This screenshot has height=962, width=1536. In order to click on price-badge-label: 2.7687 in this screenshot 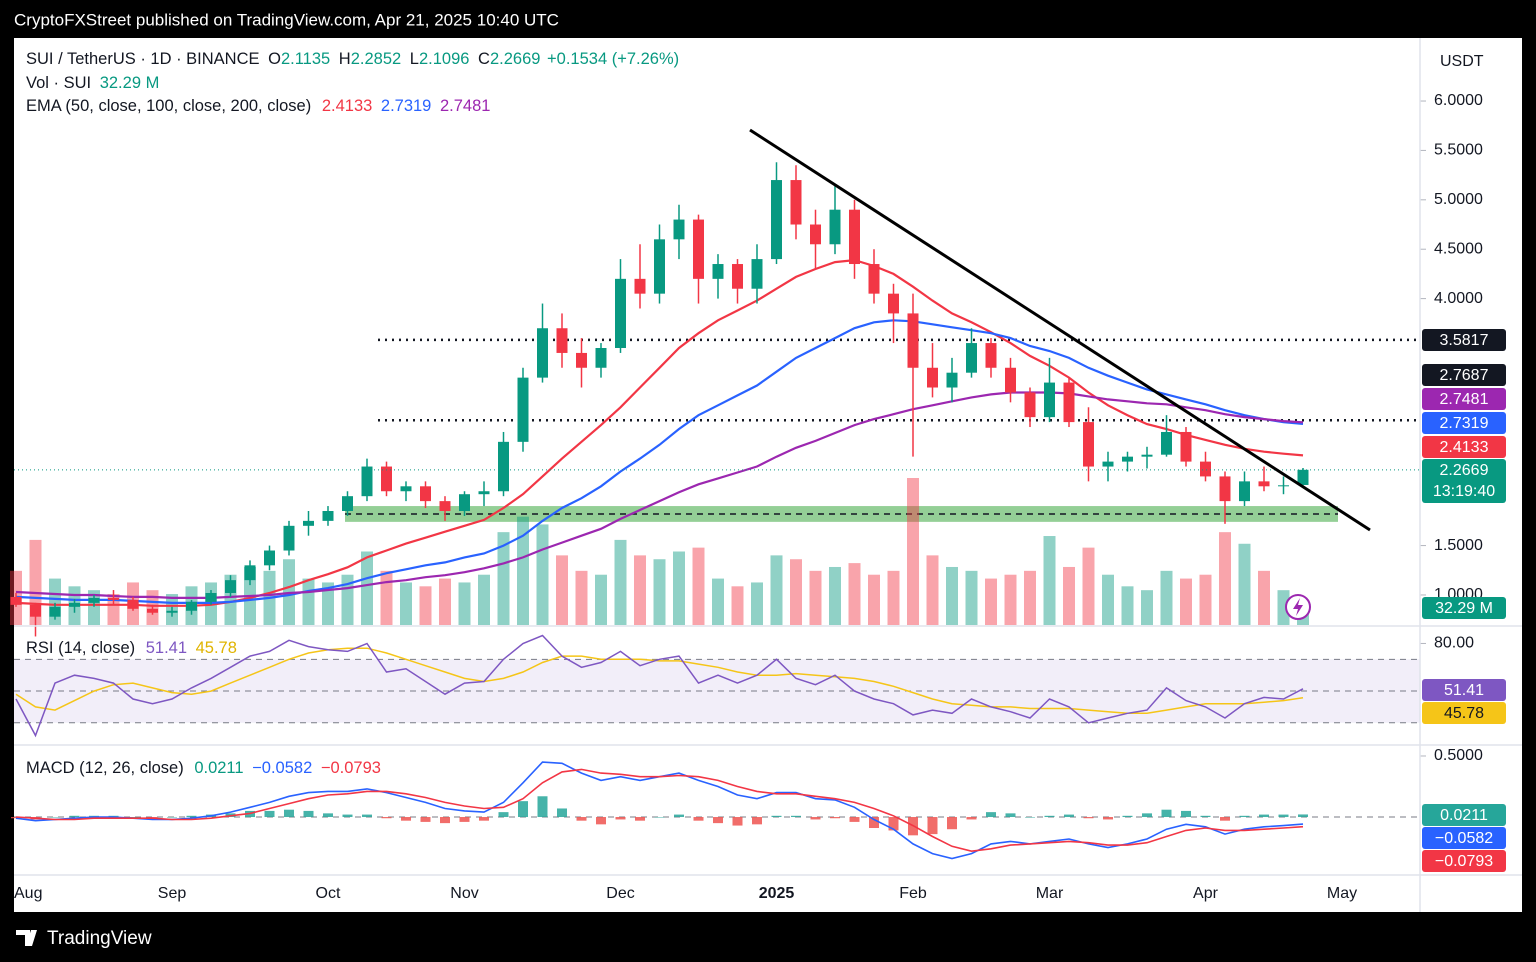, I will do `click(1464, 375)`.